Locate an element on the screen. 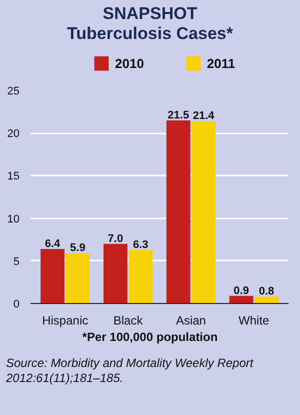 The width and height of the screenshot is (300, 415). data-label: 21.5 is located at coordinates (179, 115).